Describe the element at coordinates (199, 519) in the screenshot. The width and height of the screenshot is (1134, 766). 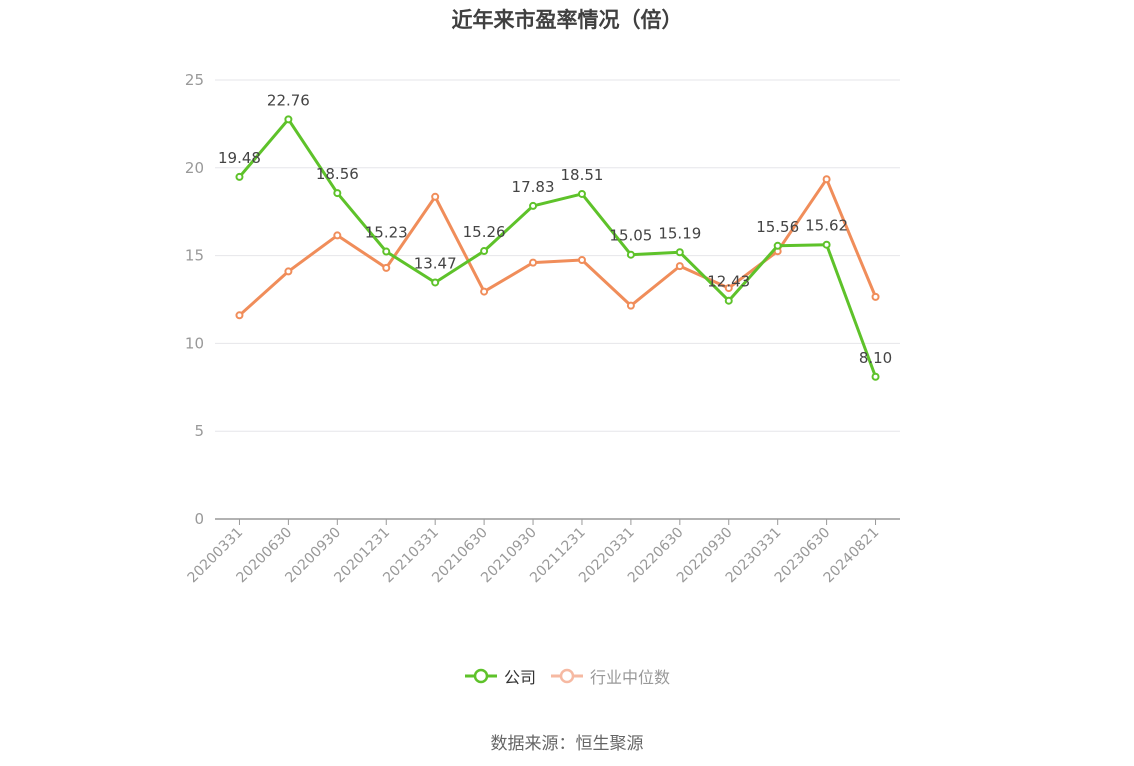
I see `y-tick-label: 0` at that location.